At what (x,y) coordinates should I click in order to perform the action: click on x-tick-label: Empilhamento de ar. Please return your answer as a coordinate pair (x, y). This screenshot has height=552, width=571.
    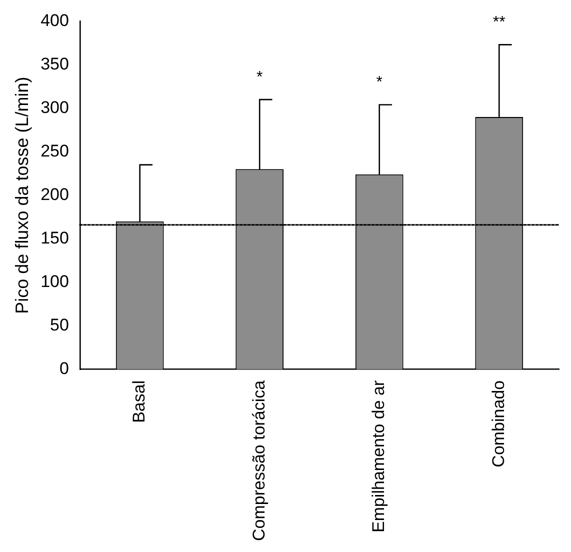
    Looking at the image, I should click on (378, 456).